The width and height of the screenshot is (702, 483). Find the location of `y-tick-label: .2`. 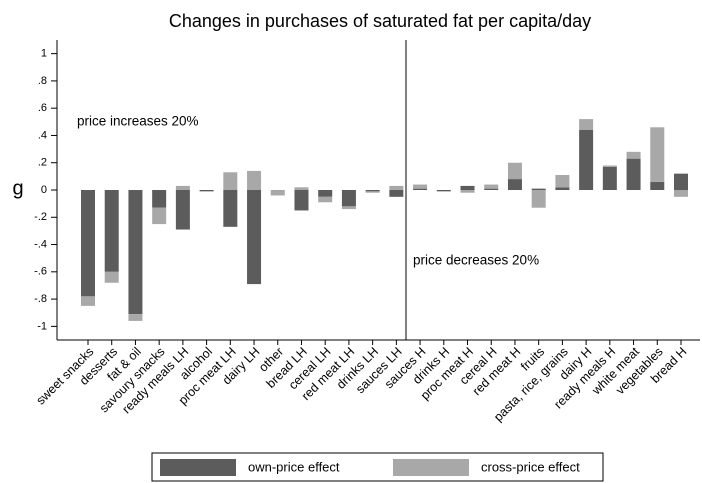

y-tick-label: .2 is located at coordinates (42, 163).